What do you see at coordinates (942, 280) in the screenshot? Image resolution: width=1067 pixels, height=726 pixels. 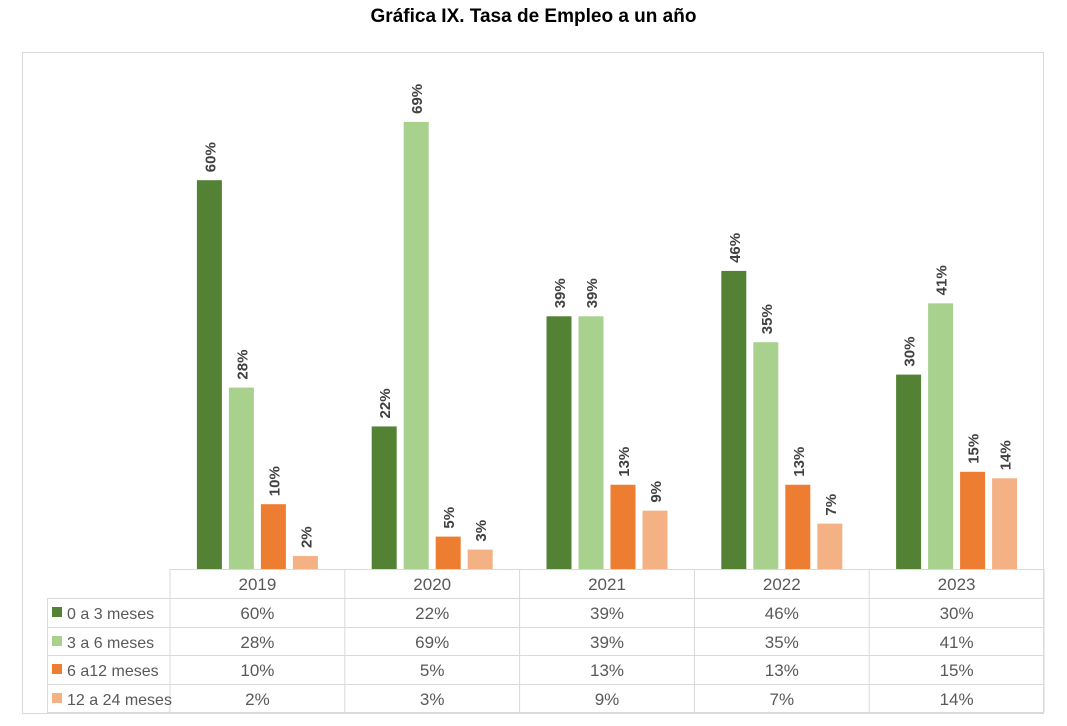 I see `data-label: 41%` at bounding box center [942, 280].